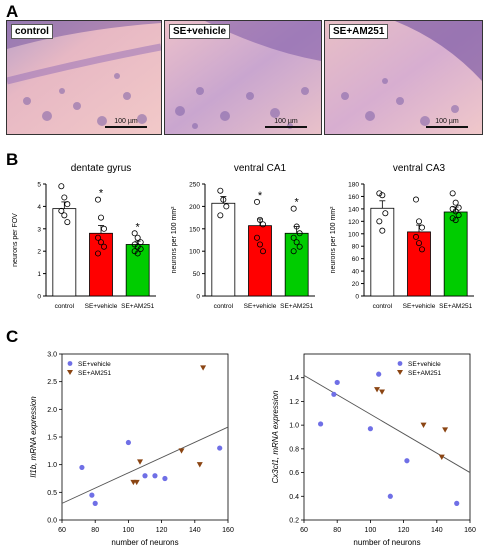 The width and height of the screenshot is (487, 550). I want to click on y-tick-label: 120, so click(353, 222).